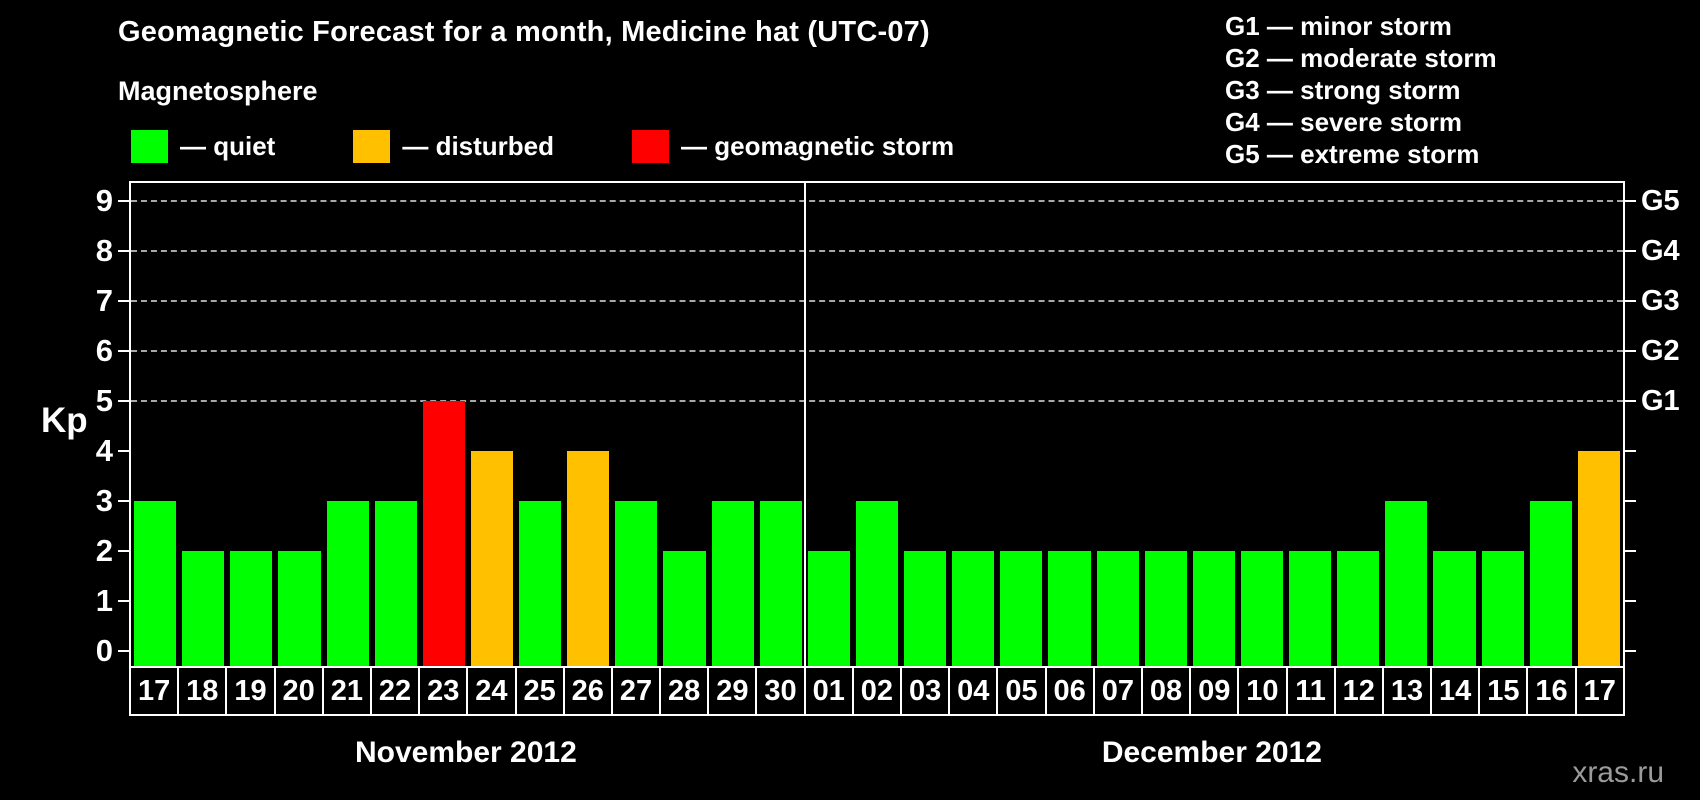 This screenshot has height=800, width=1700. I want to click on legend-item-quiet: — quiet, so click(203, 146).